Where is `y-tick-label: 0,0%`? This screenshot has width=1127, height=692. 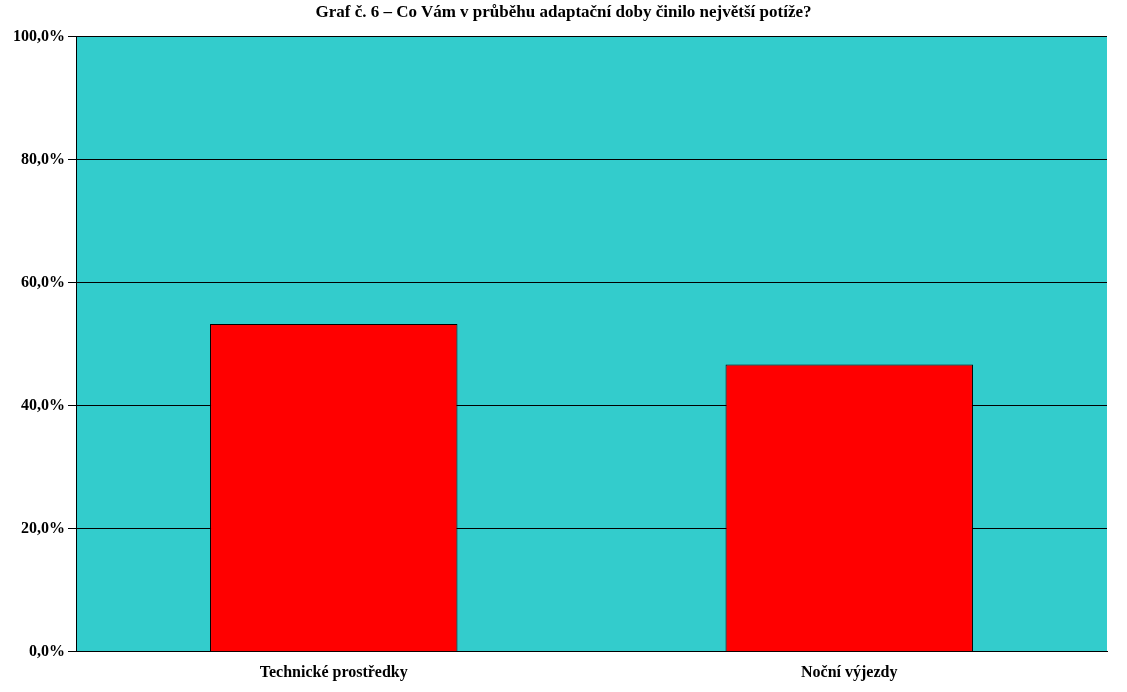 y-tick-label: 0,0% is located at coordinates (47, 650).